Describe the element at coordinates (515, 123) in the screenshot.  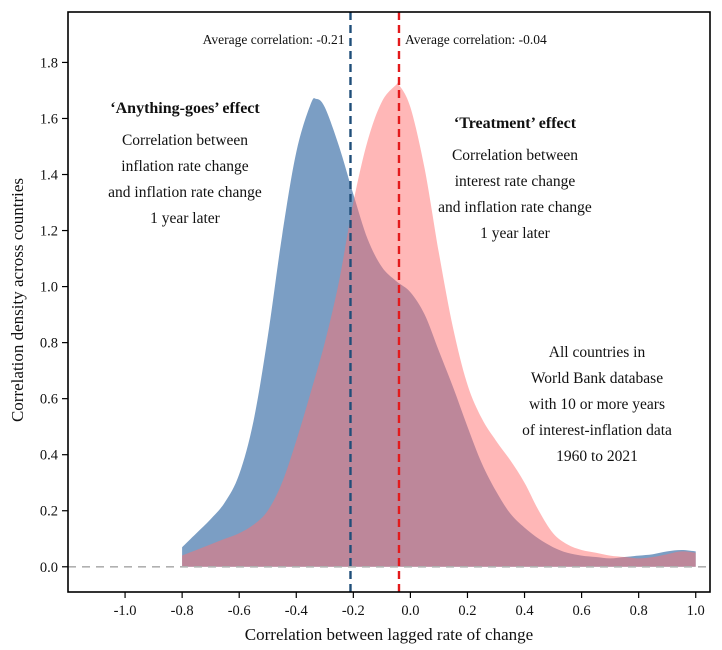
I see `treatment-annotation-title: ‘Treatment’ effect` at that location.